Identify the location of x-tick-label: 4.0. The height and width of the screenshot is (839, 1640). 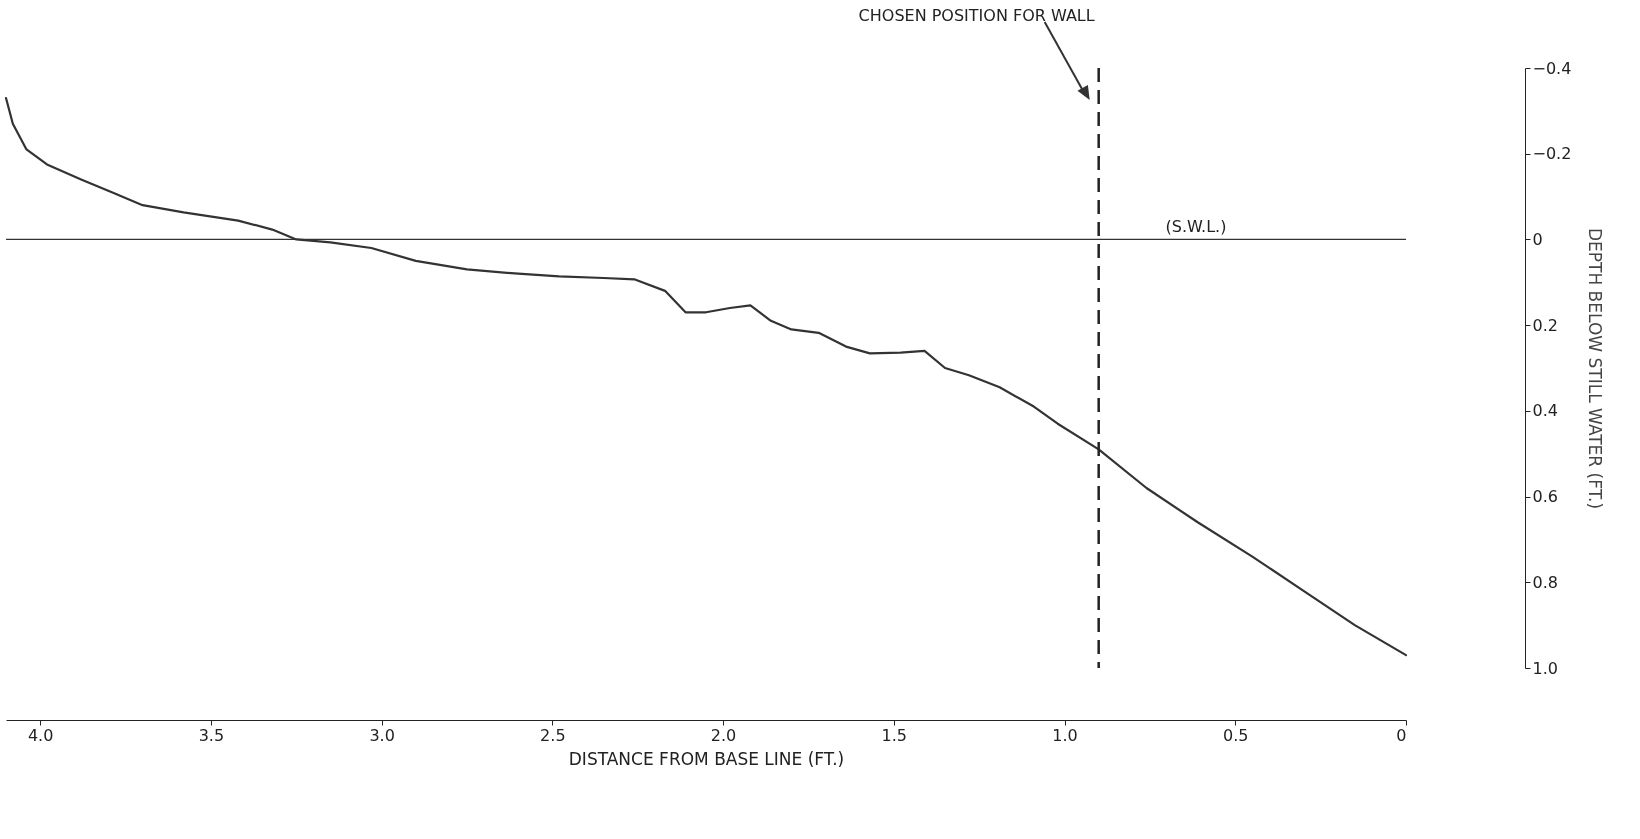
(40, 735).